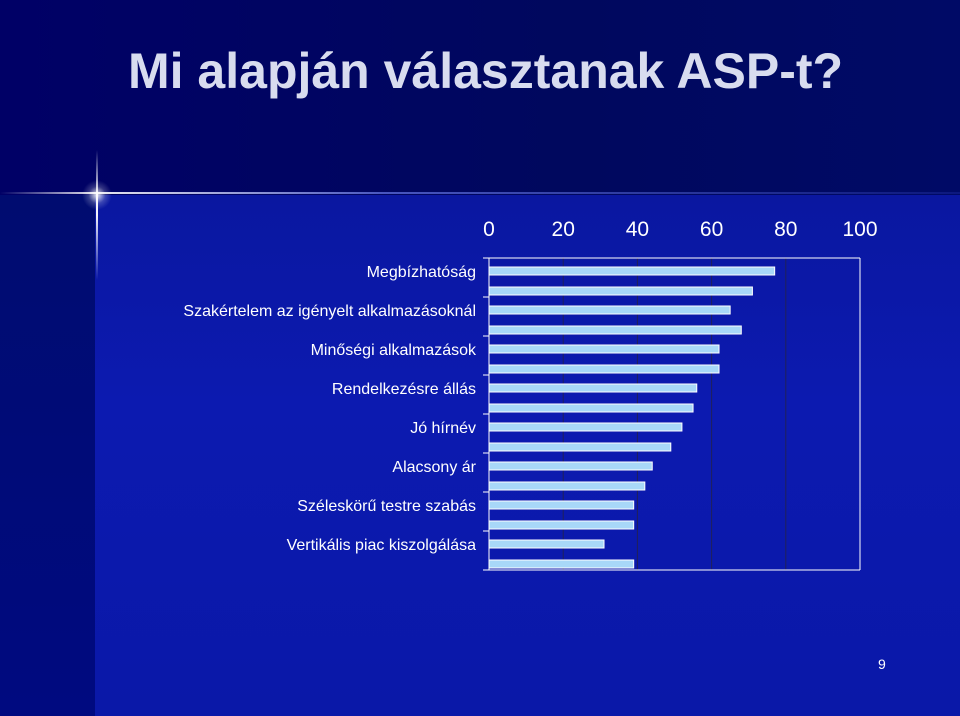  Describe the element at coordinates (785, 229) in the screenshot. I see `x-tick-label: 80` at that location.